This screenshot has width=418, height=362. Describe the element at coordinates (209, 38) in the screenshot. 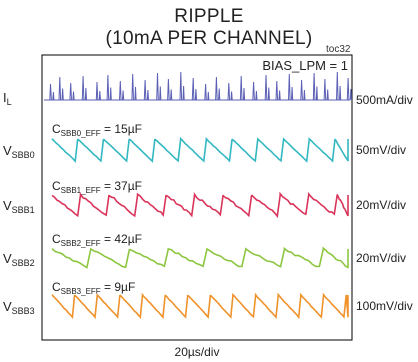

I see `chart-subtitle: (10mA PER CHANNEL)` at that location.